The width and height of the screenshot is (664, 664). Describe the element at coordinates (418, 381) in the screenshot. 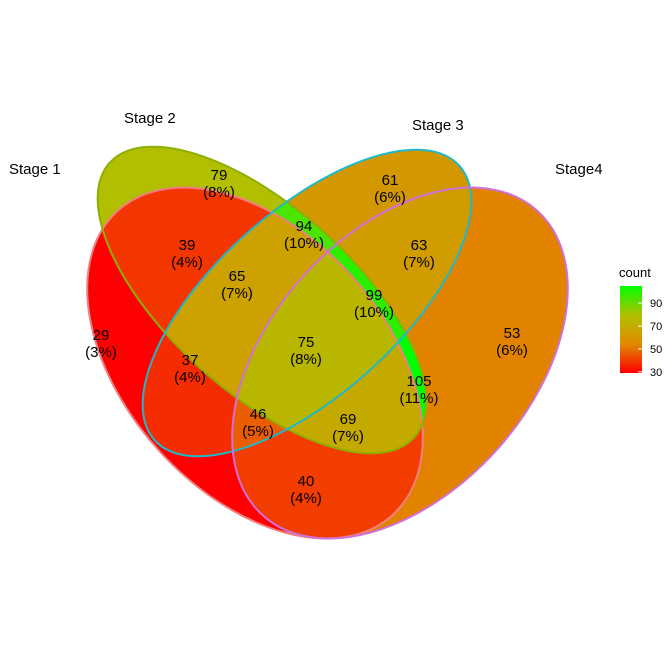

I see `region-count-label: 105` at that location.